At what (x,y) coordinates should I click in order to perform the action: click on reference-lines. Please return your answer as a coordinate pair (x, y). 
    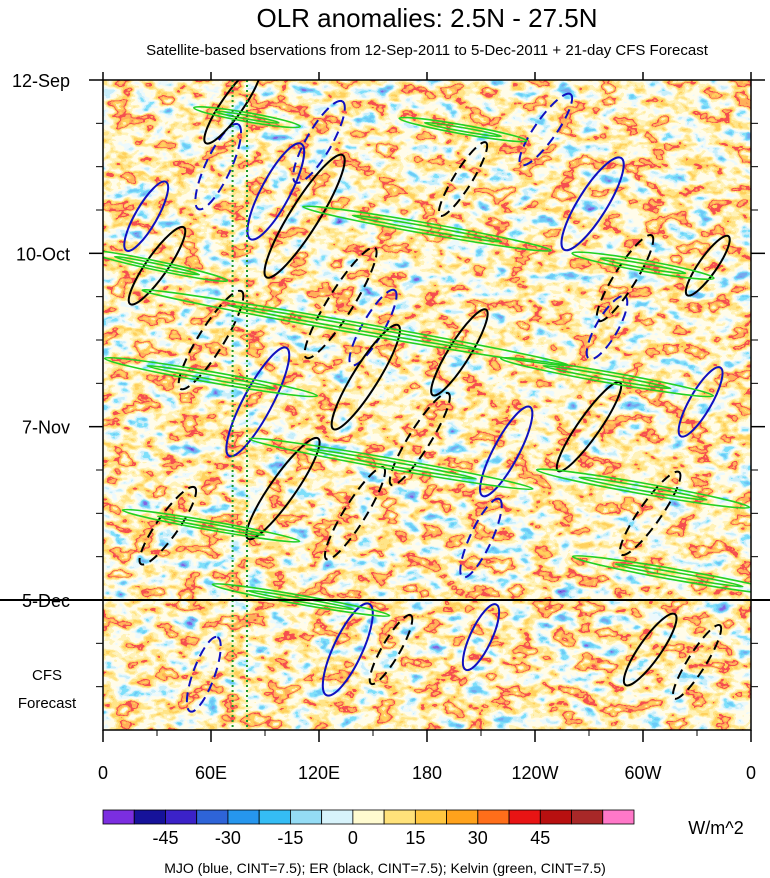
    Looking at the image, I should click on (239, 405).